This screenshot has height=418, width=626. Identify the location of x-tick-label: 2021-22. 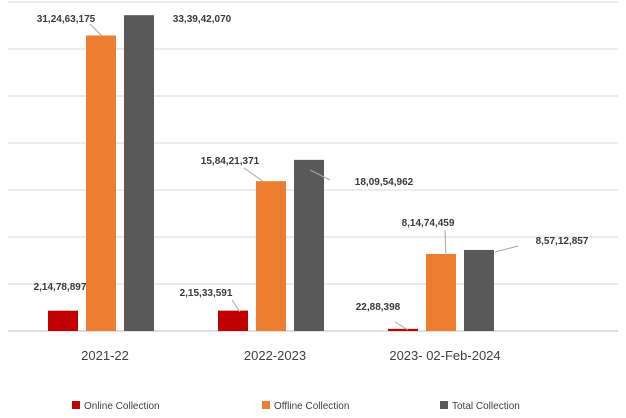
(105, 355).